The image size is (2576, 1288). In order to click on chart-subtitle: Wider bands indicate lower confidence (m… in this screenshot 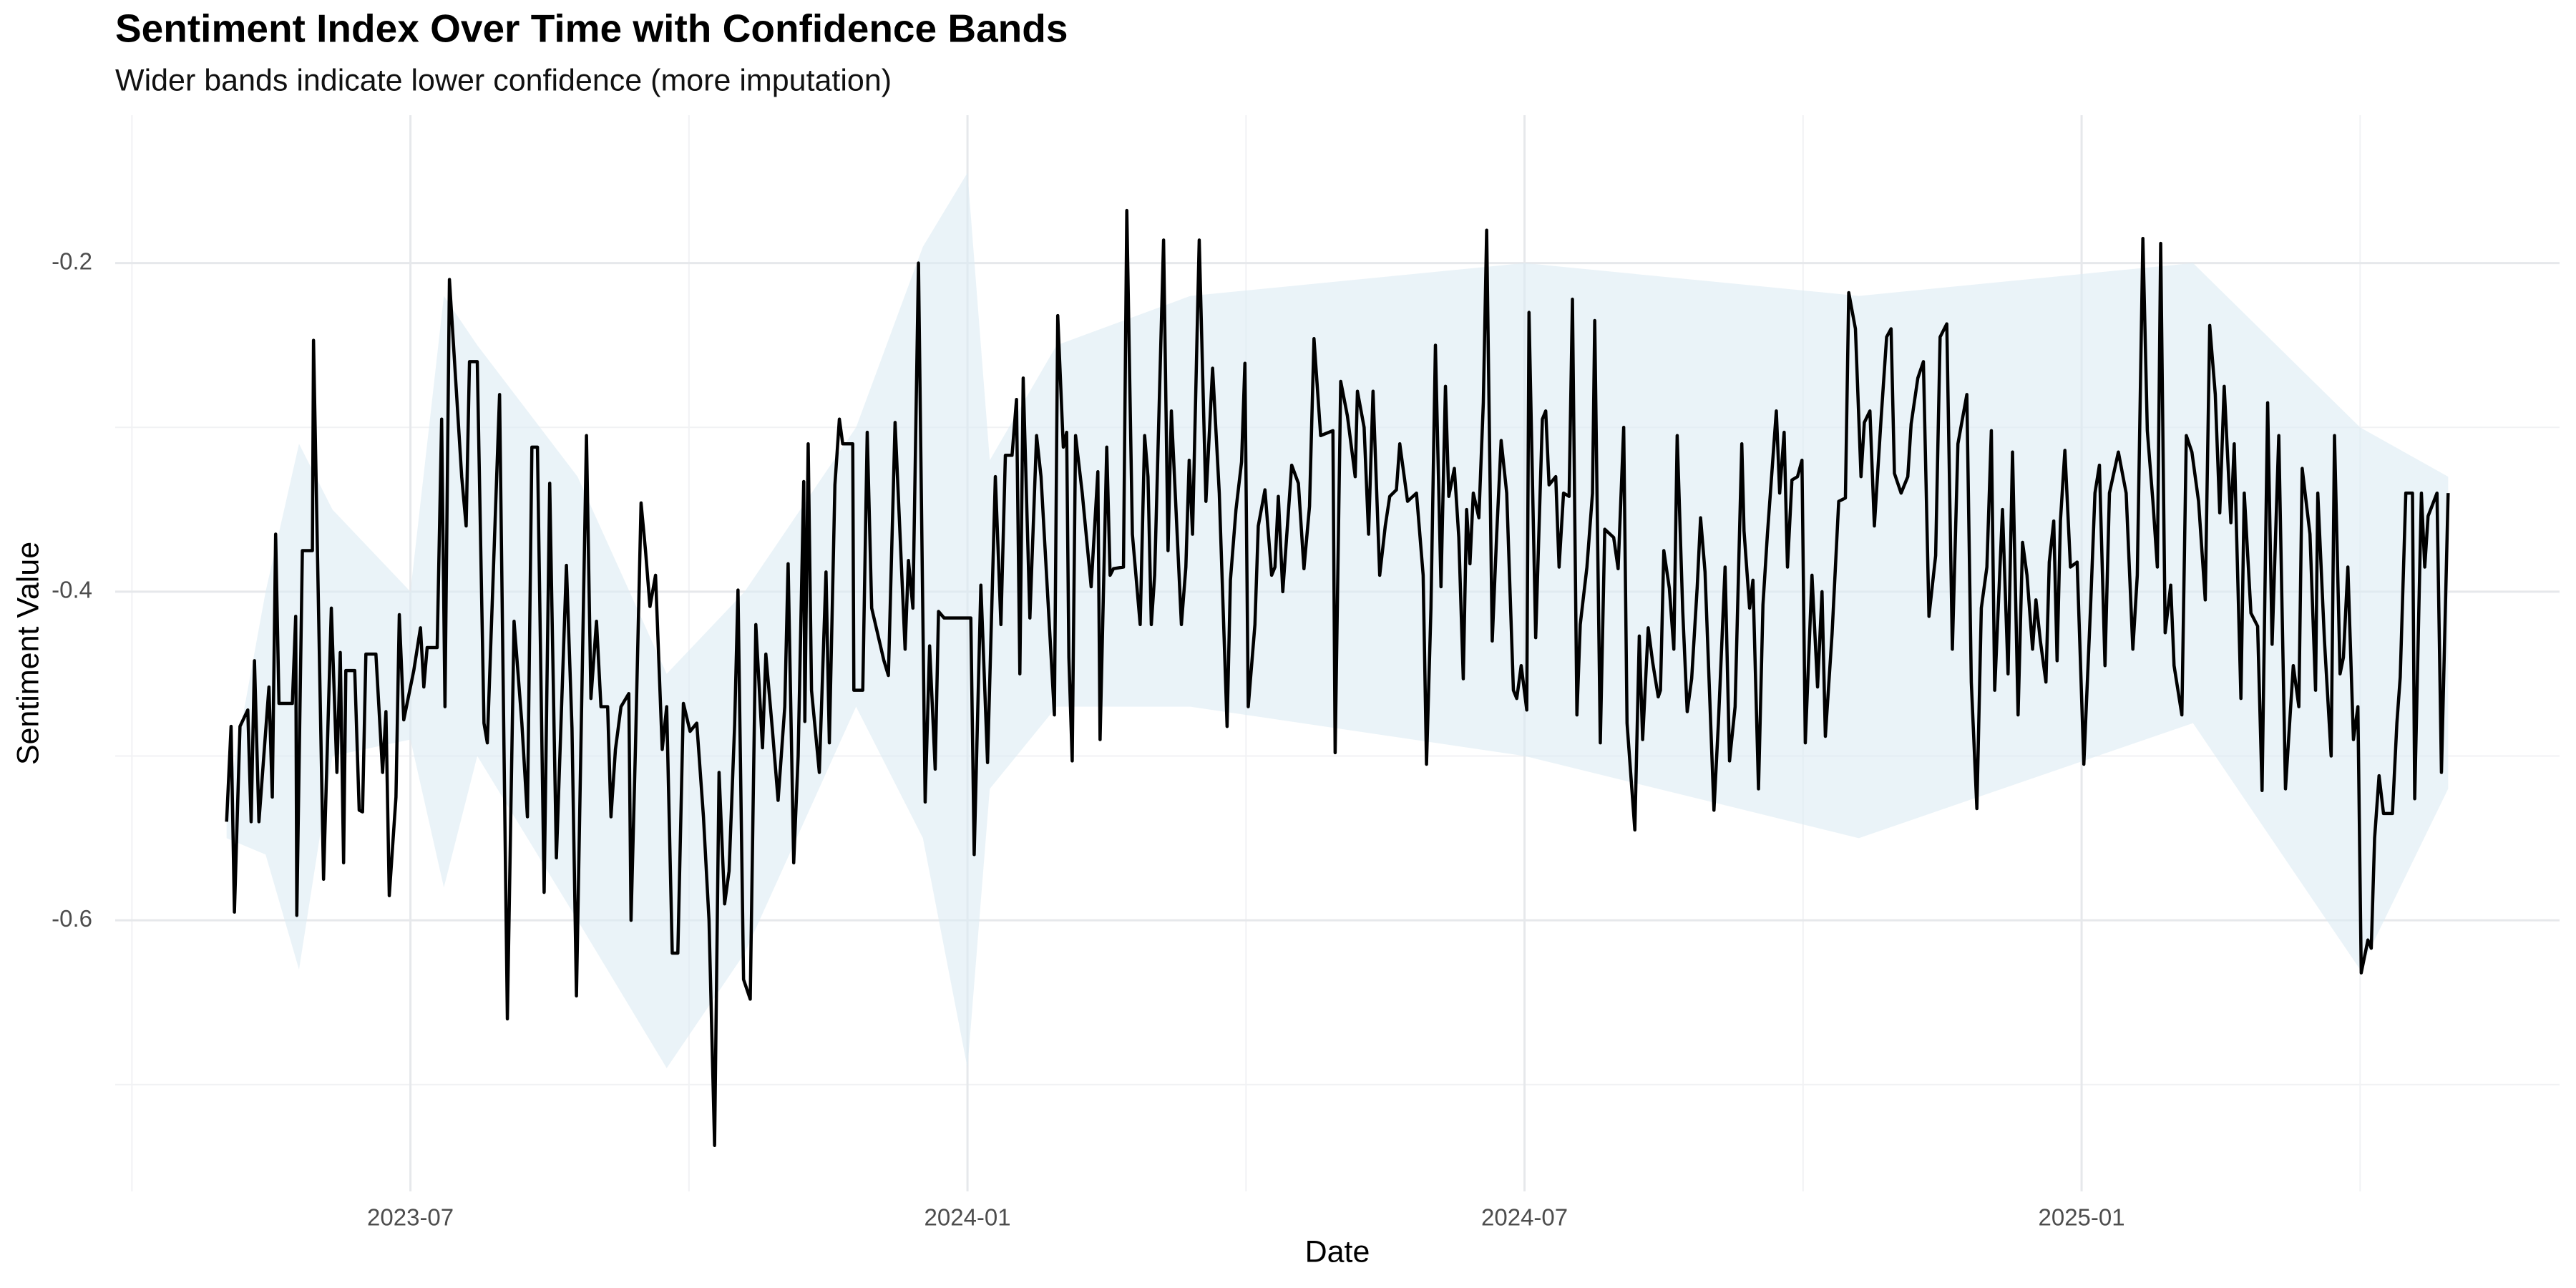, I will do `click(503, 80)`.